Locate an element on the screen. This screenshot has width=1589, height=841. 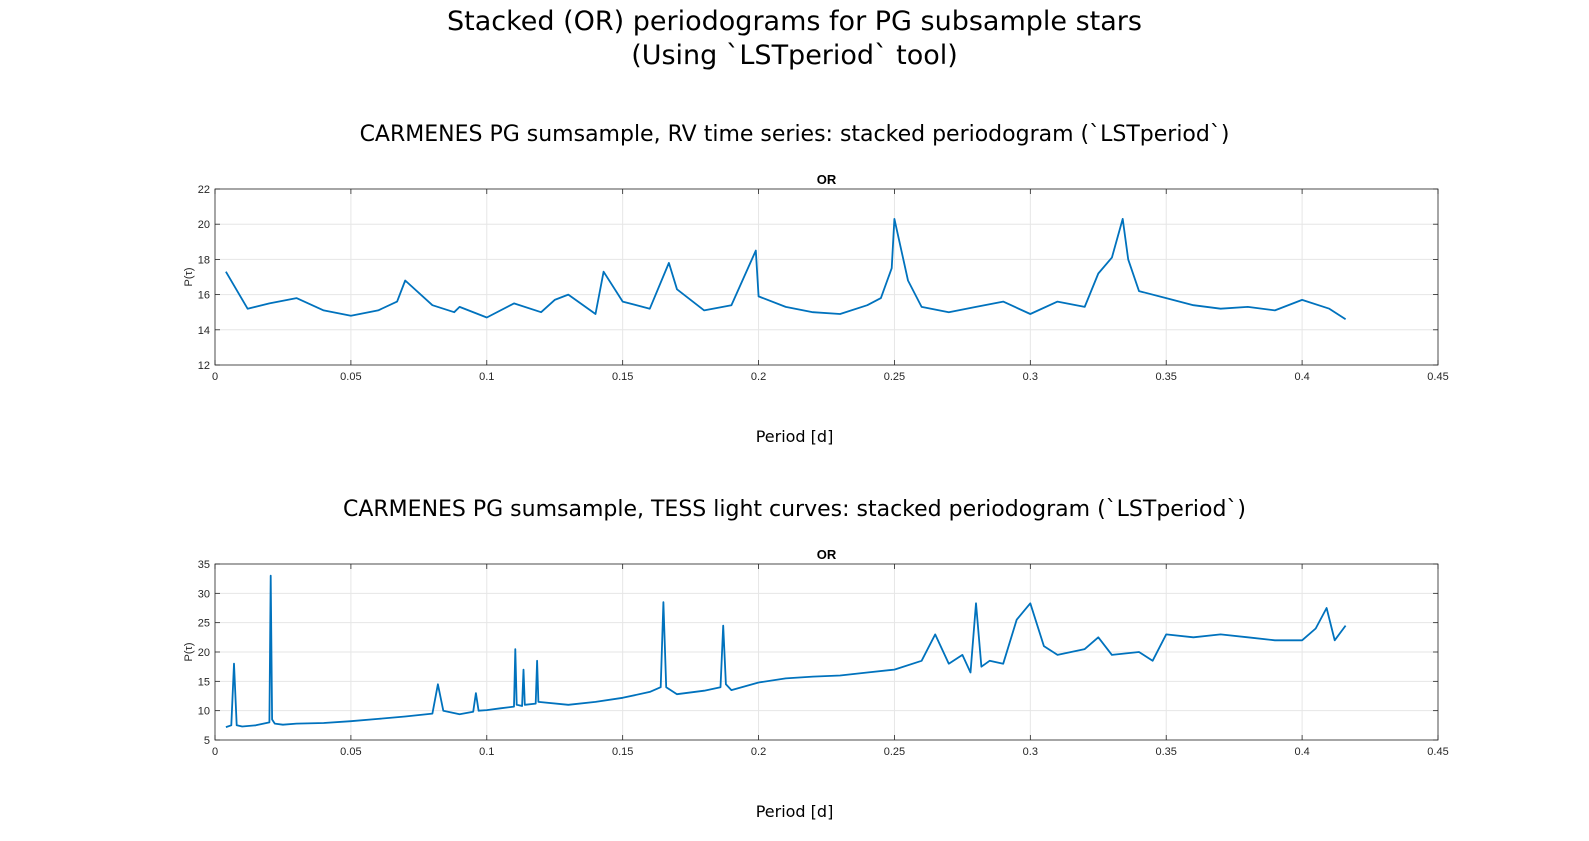
y-tick-label: 22 is located at coordinates (204, 190).